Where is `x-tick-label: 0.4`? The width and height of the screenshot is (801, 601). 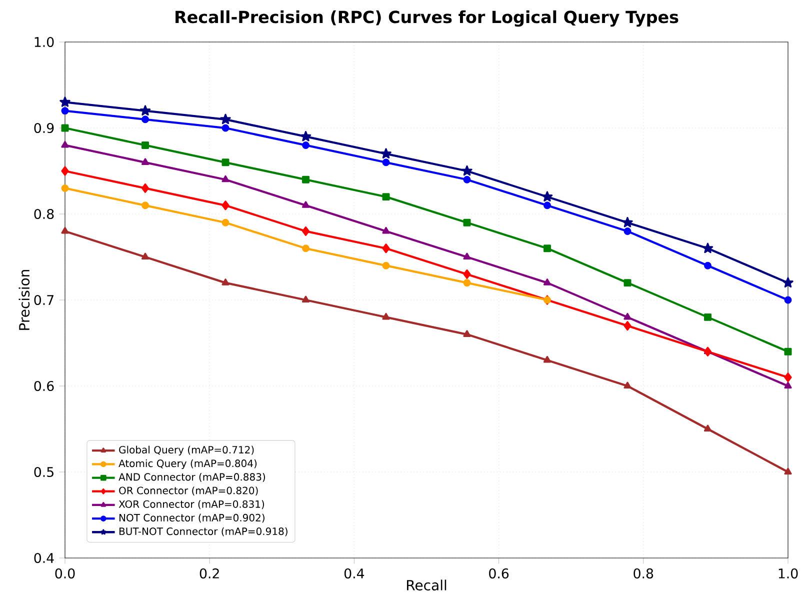
x-tick-label: 0.4 is located at coordinates (354, 573).